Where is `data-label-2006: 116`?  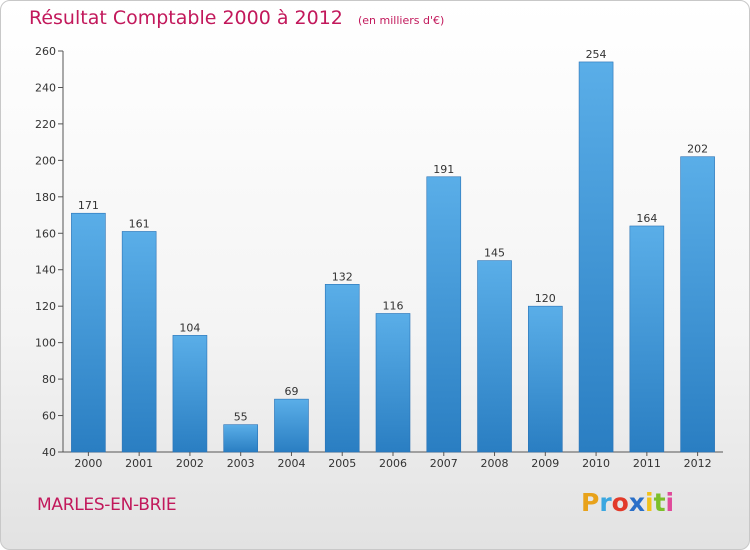
data-label-2006: 116 is located at coordinates (393, 305).